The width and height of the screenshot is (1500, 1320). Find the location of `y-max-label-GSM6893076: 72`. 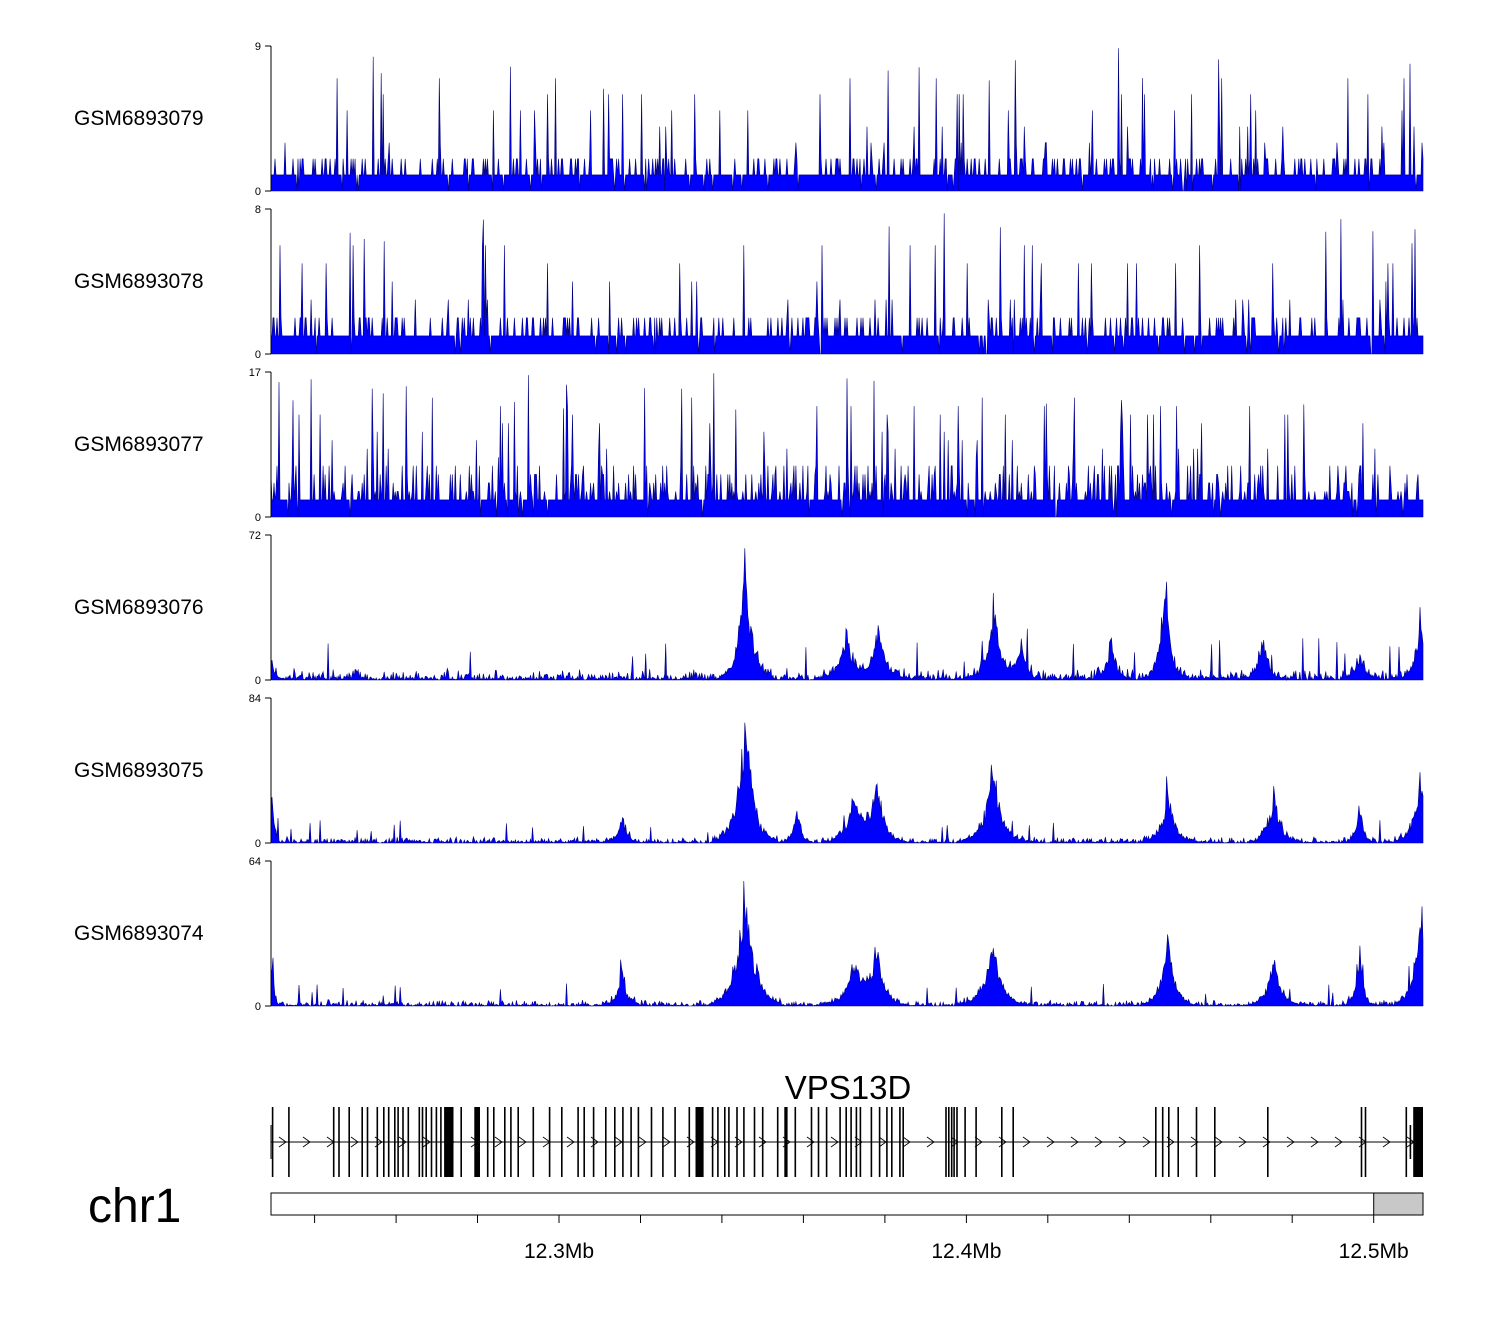

y-max-label-GSM6893076: 72 is located at coordinates (255, 536).